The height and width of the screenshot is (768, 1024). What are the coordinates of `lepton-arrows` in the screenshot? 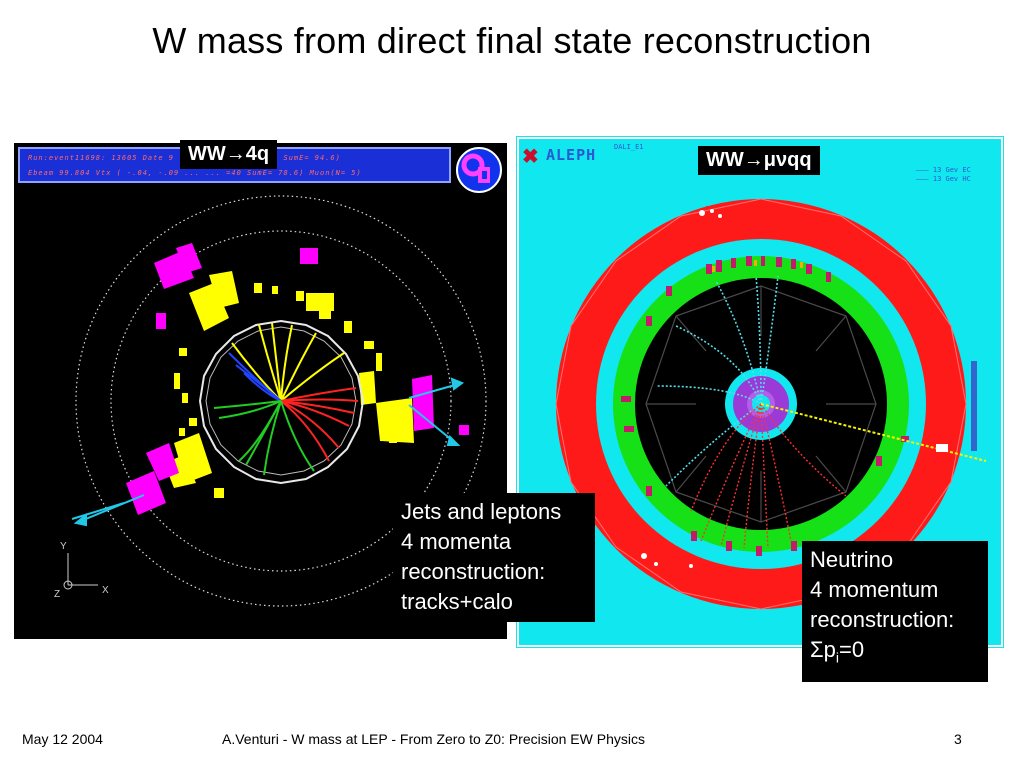 It's located at (268, 452).